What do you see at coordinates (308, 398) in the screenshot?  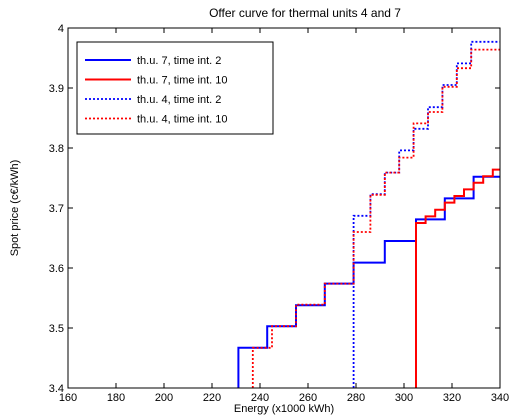 I see `x-tick-label: 260` at bounding box center [308, 398].